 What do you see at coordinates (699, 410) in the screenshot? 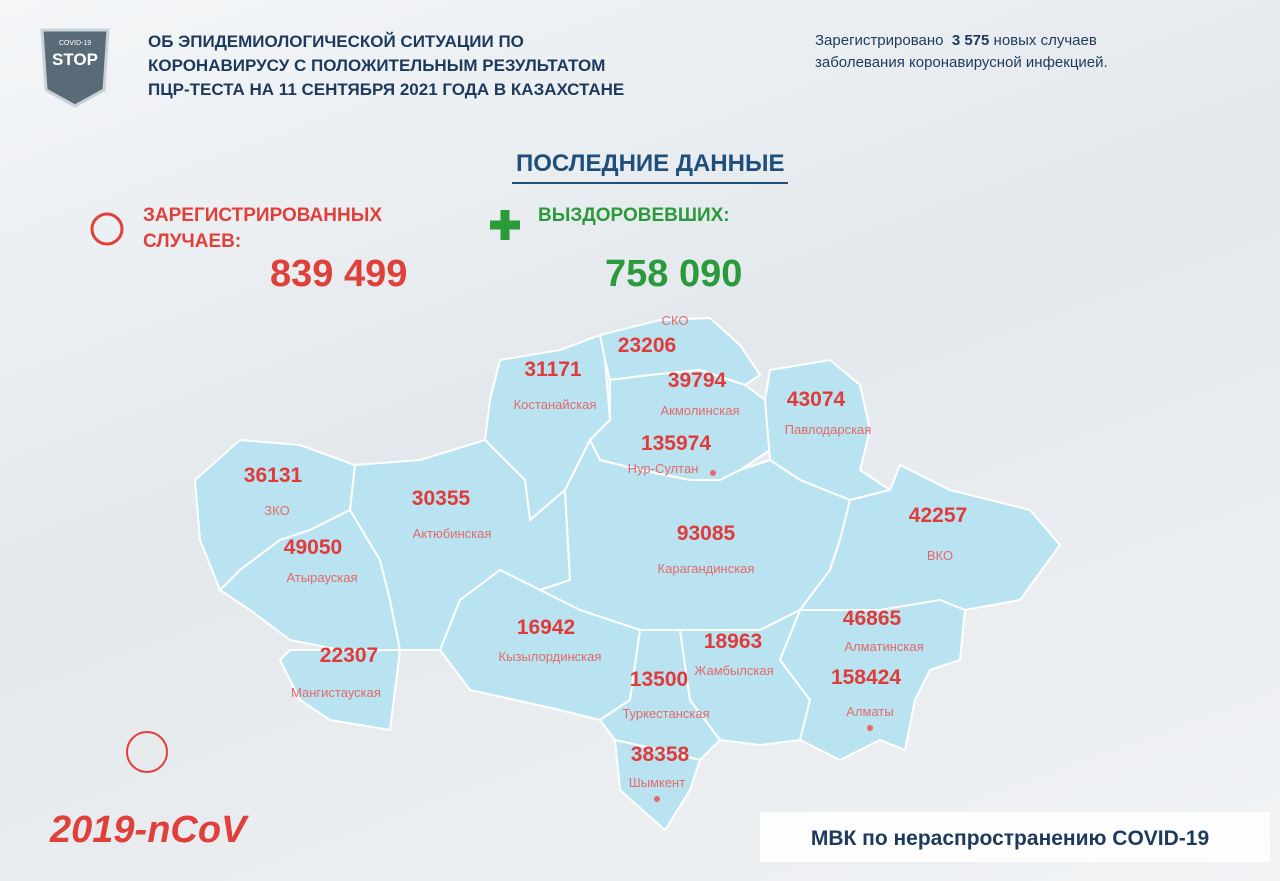
I see `region-name: Акмолинская` at bounding box center [699, 410].